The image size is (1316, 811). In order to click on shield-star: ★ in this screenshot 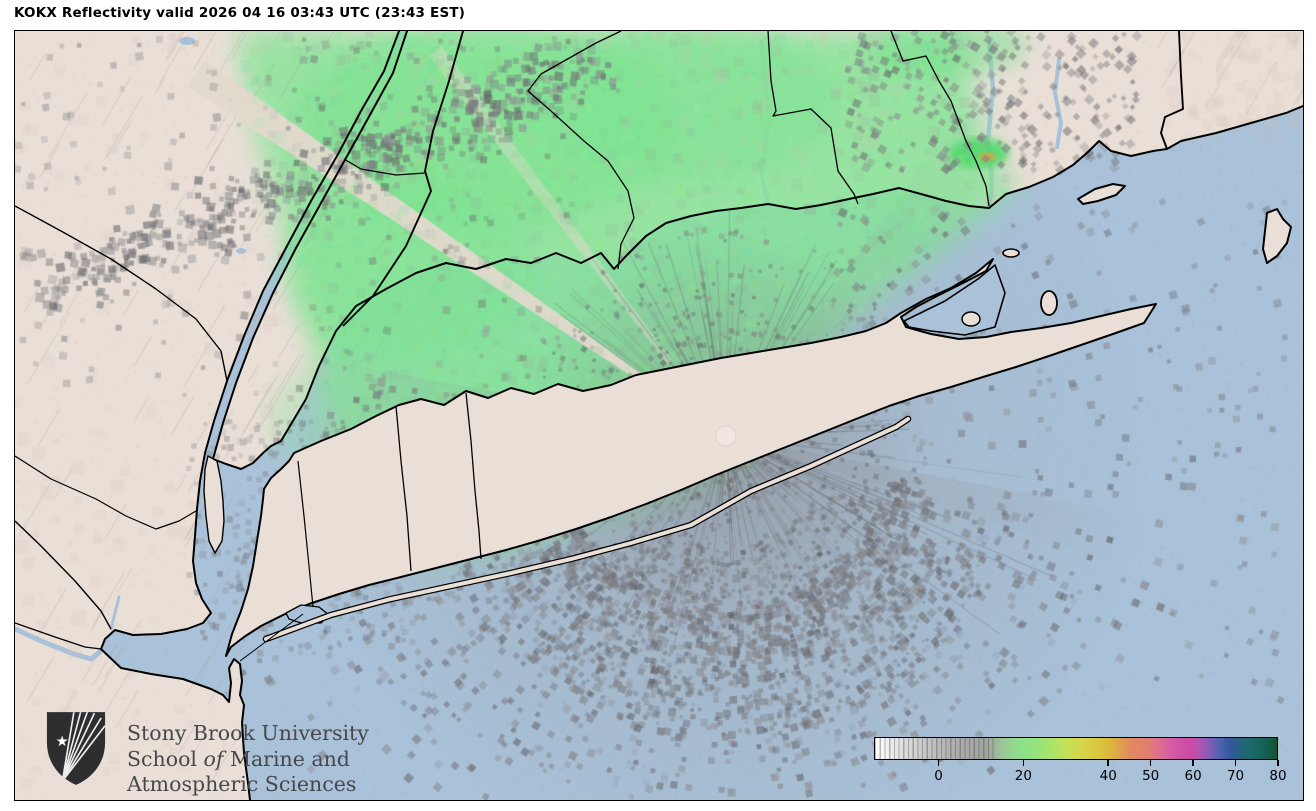, I will do `click(62, 742)`.